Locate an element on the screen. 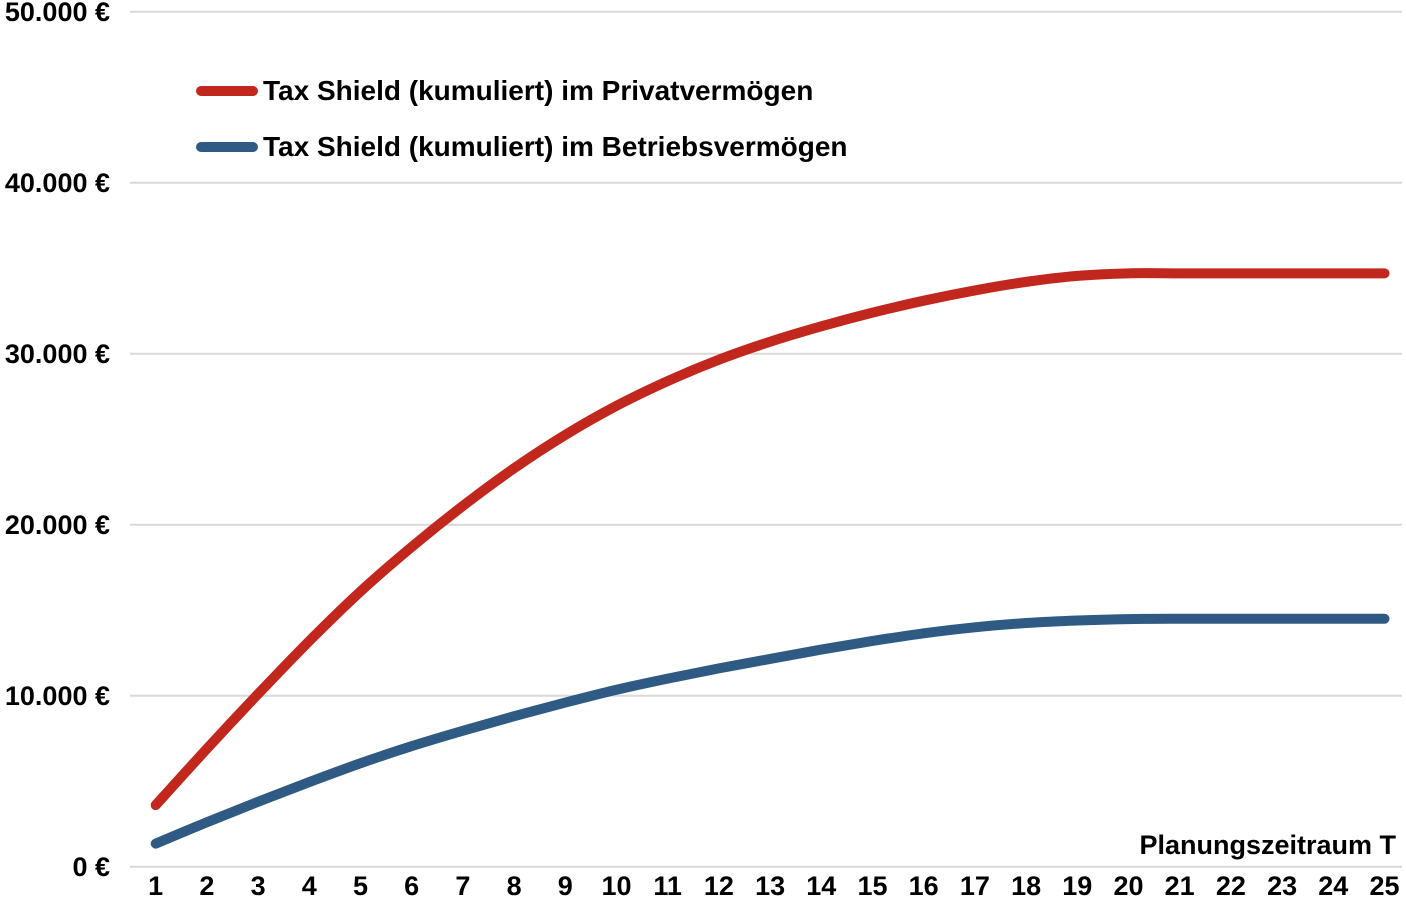  x-tick-label: 5 is located at coordinates (360, 886).